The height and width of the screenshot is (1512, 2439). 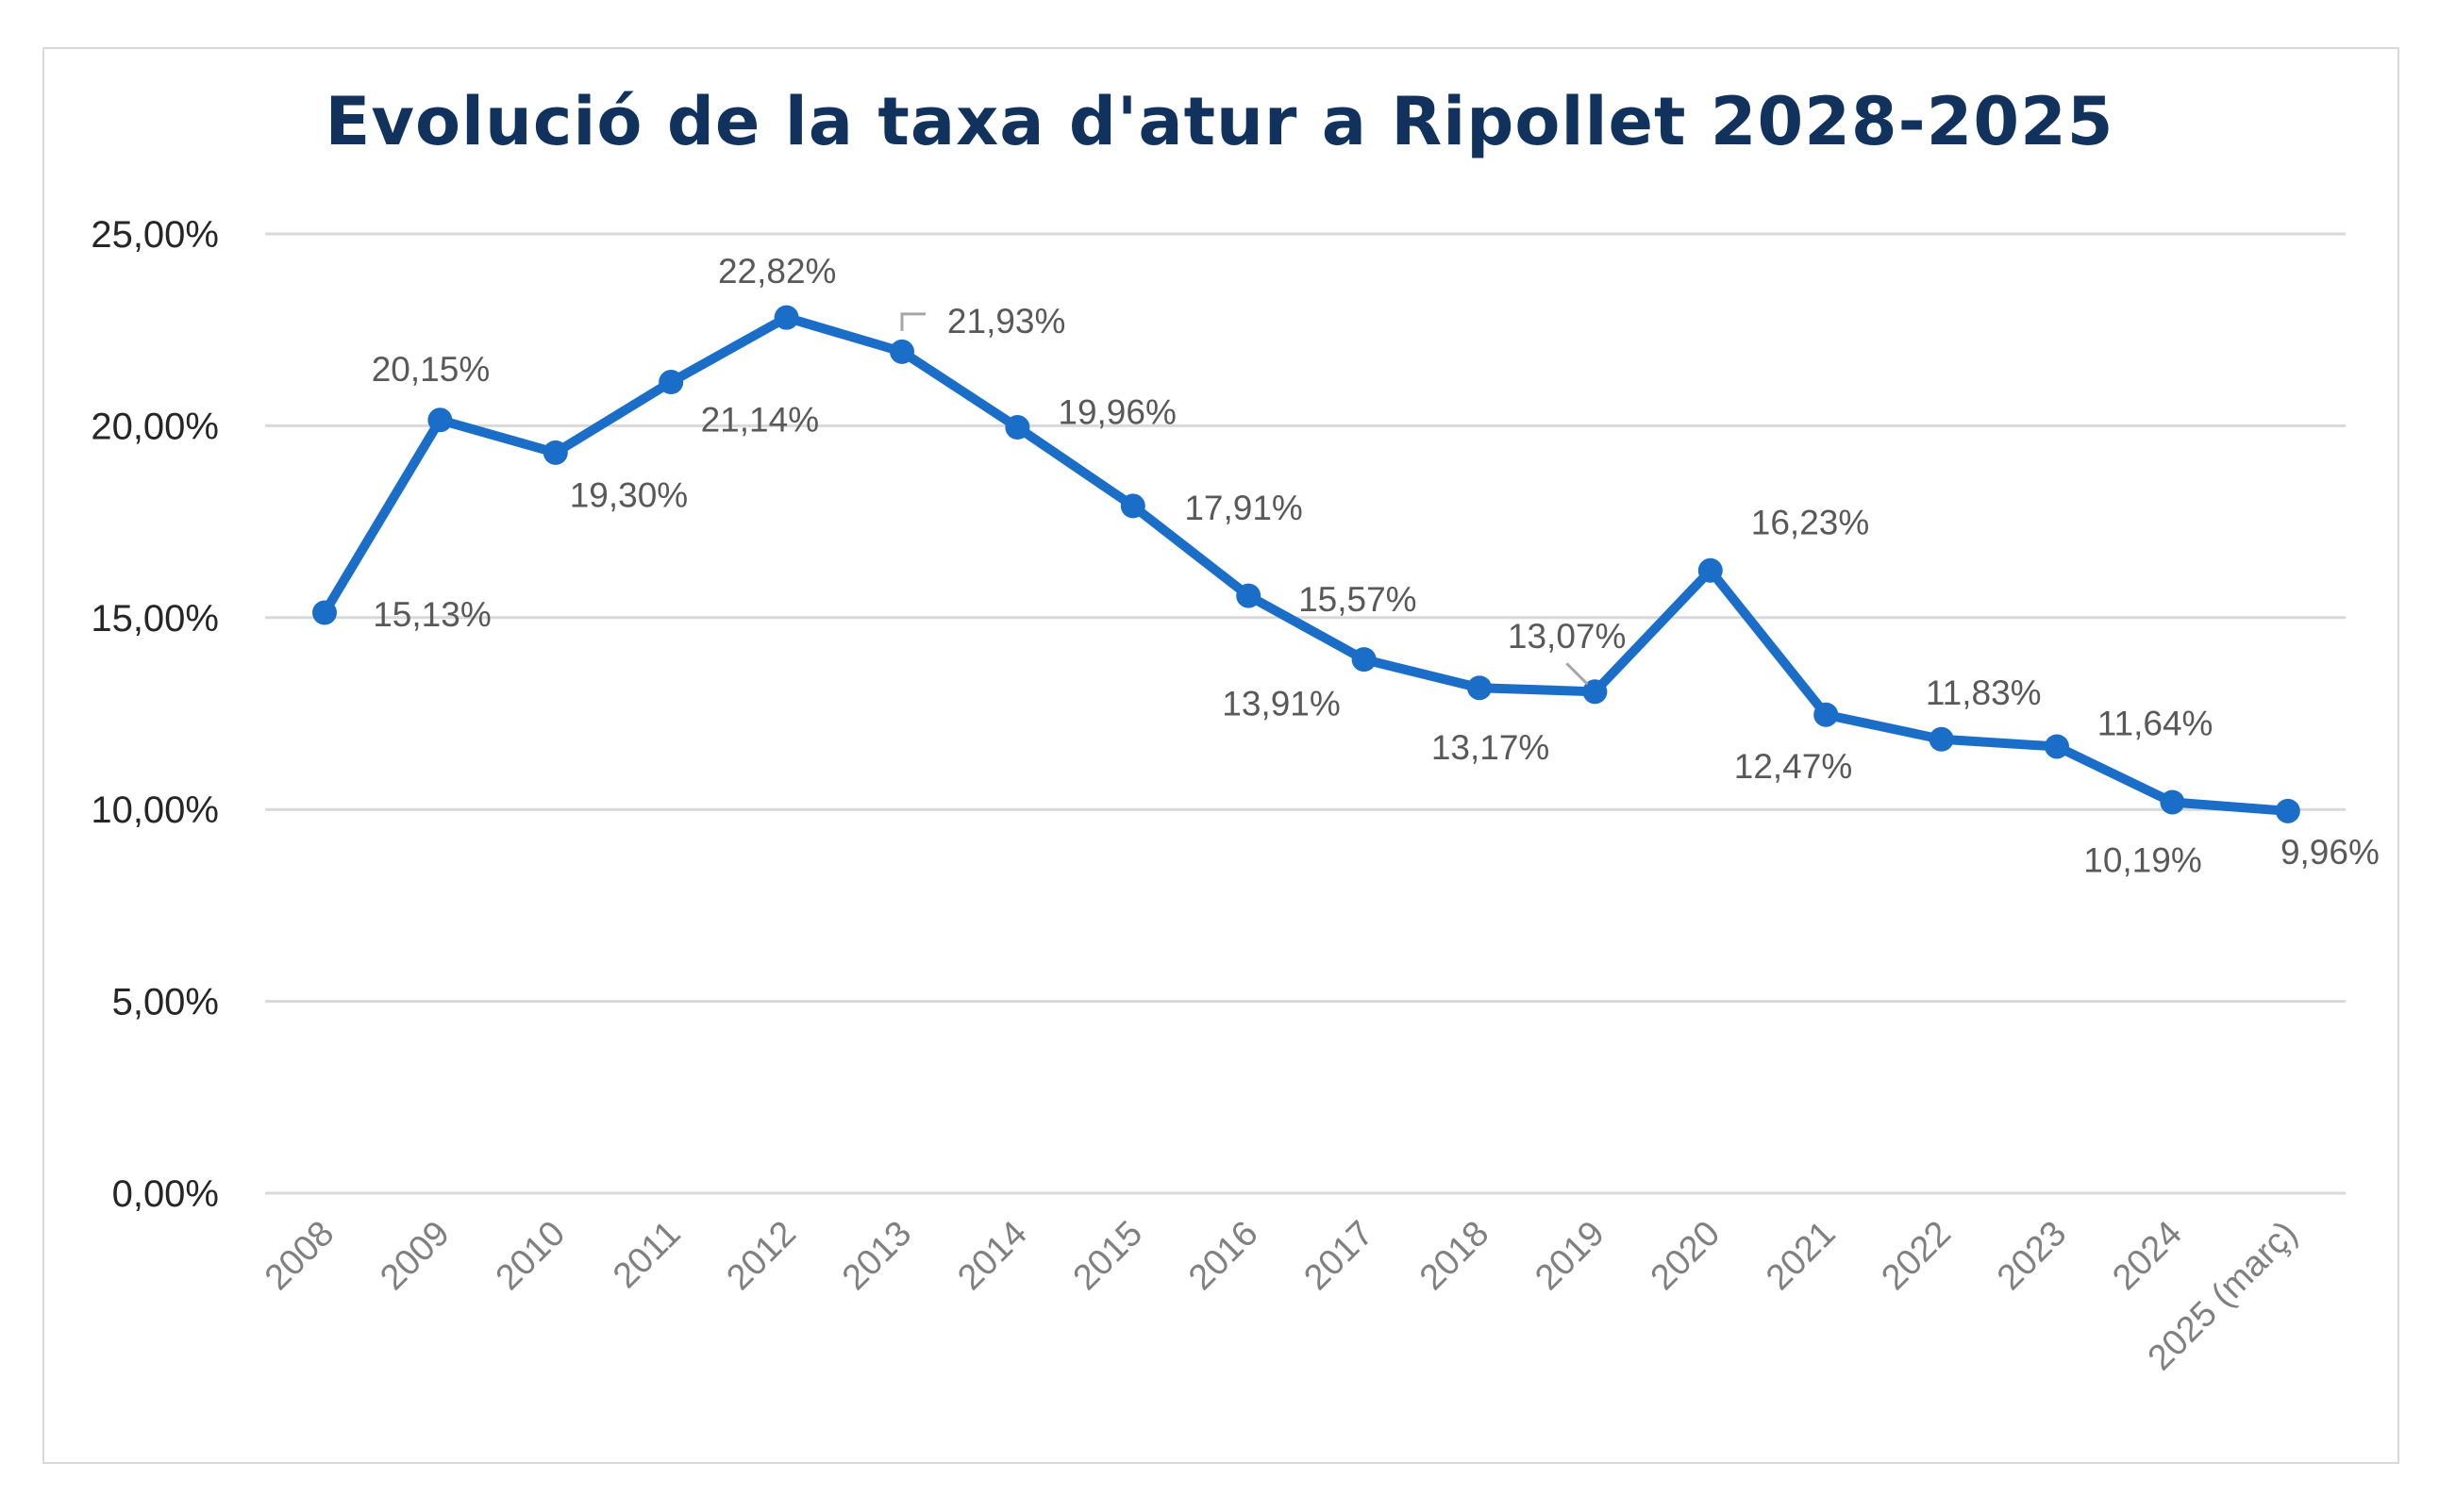 I want to click on y-tick-label: 0,00%, so click(x=165, y=1194).